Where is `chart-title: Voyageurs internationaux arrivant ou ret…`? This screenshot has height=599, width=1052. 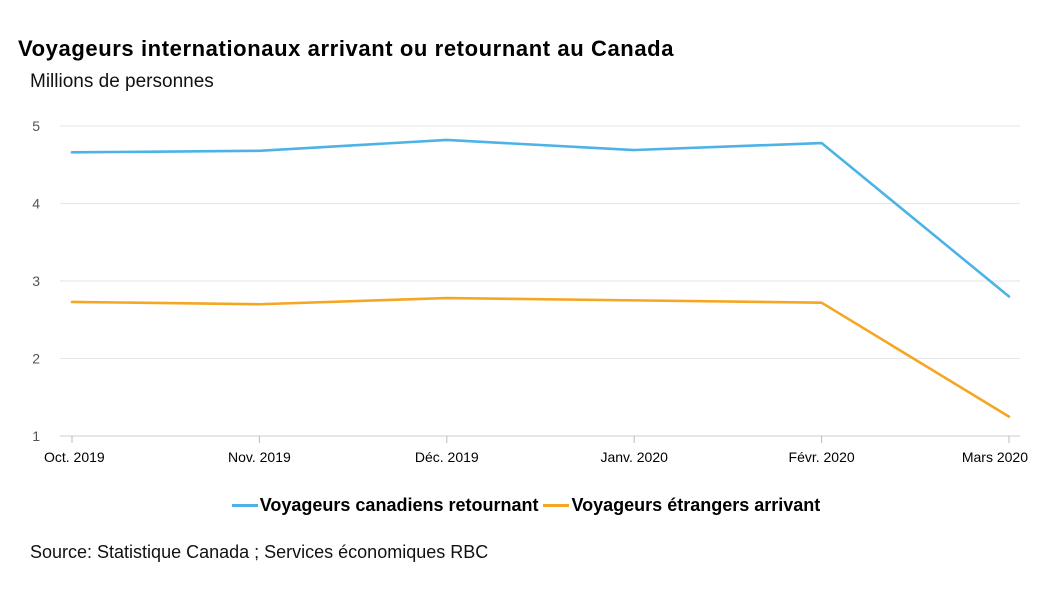 chart-title: Voyageurs internationaux arrivant ou ret… is located at coordinates (346, 48).